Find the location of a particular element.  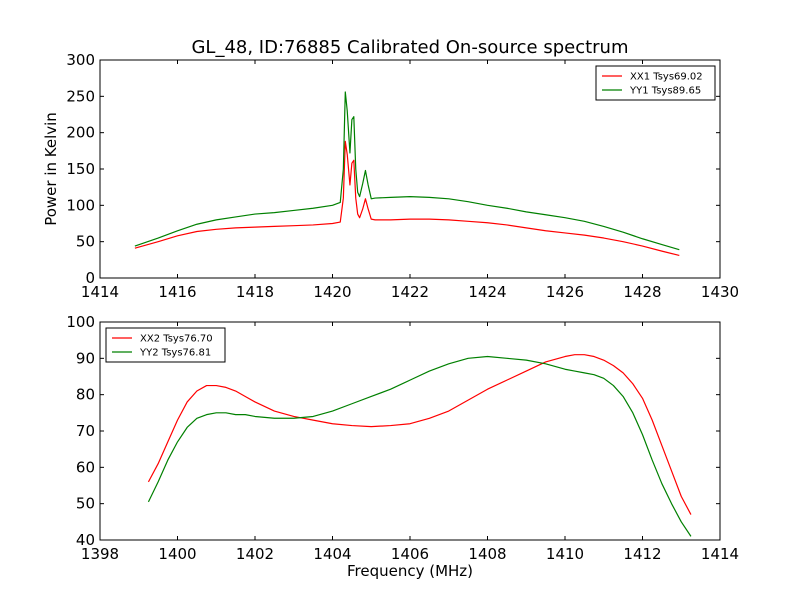

legend: XX1 Tsys69.02 YY1 Tsys89.65 is located at coordinates (655, 83).